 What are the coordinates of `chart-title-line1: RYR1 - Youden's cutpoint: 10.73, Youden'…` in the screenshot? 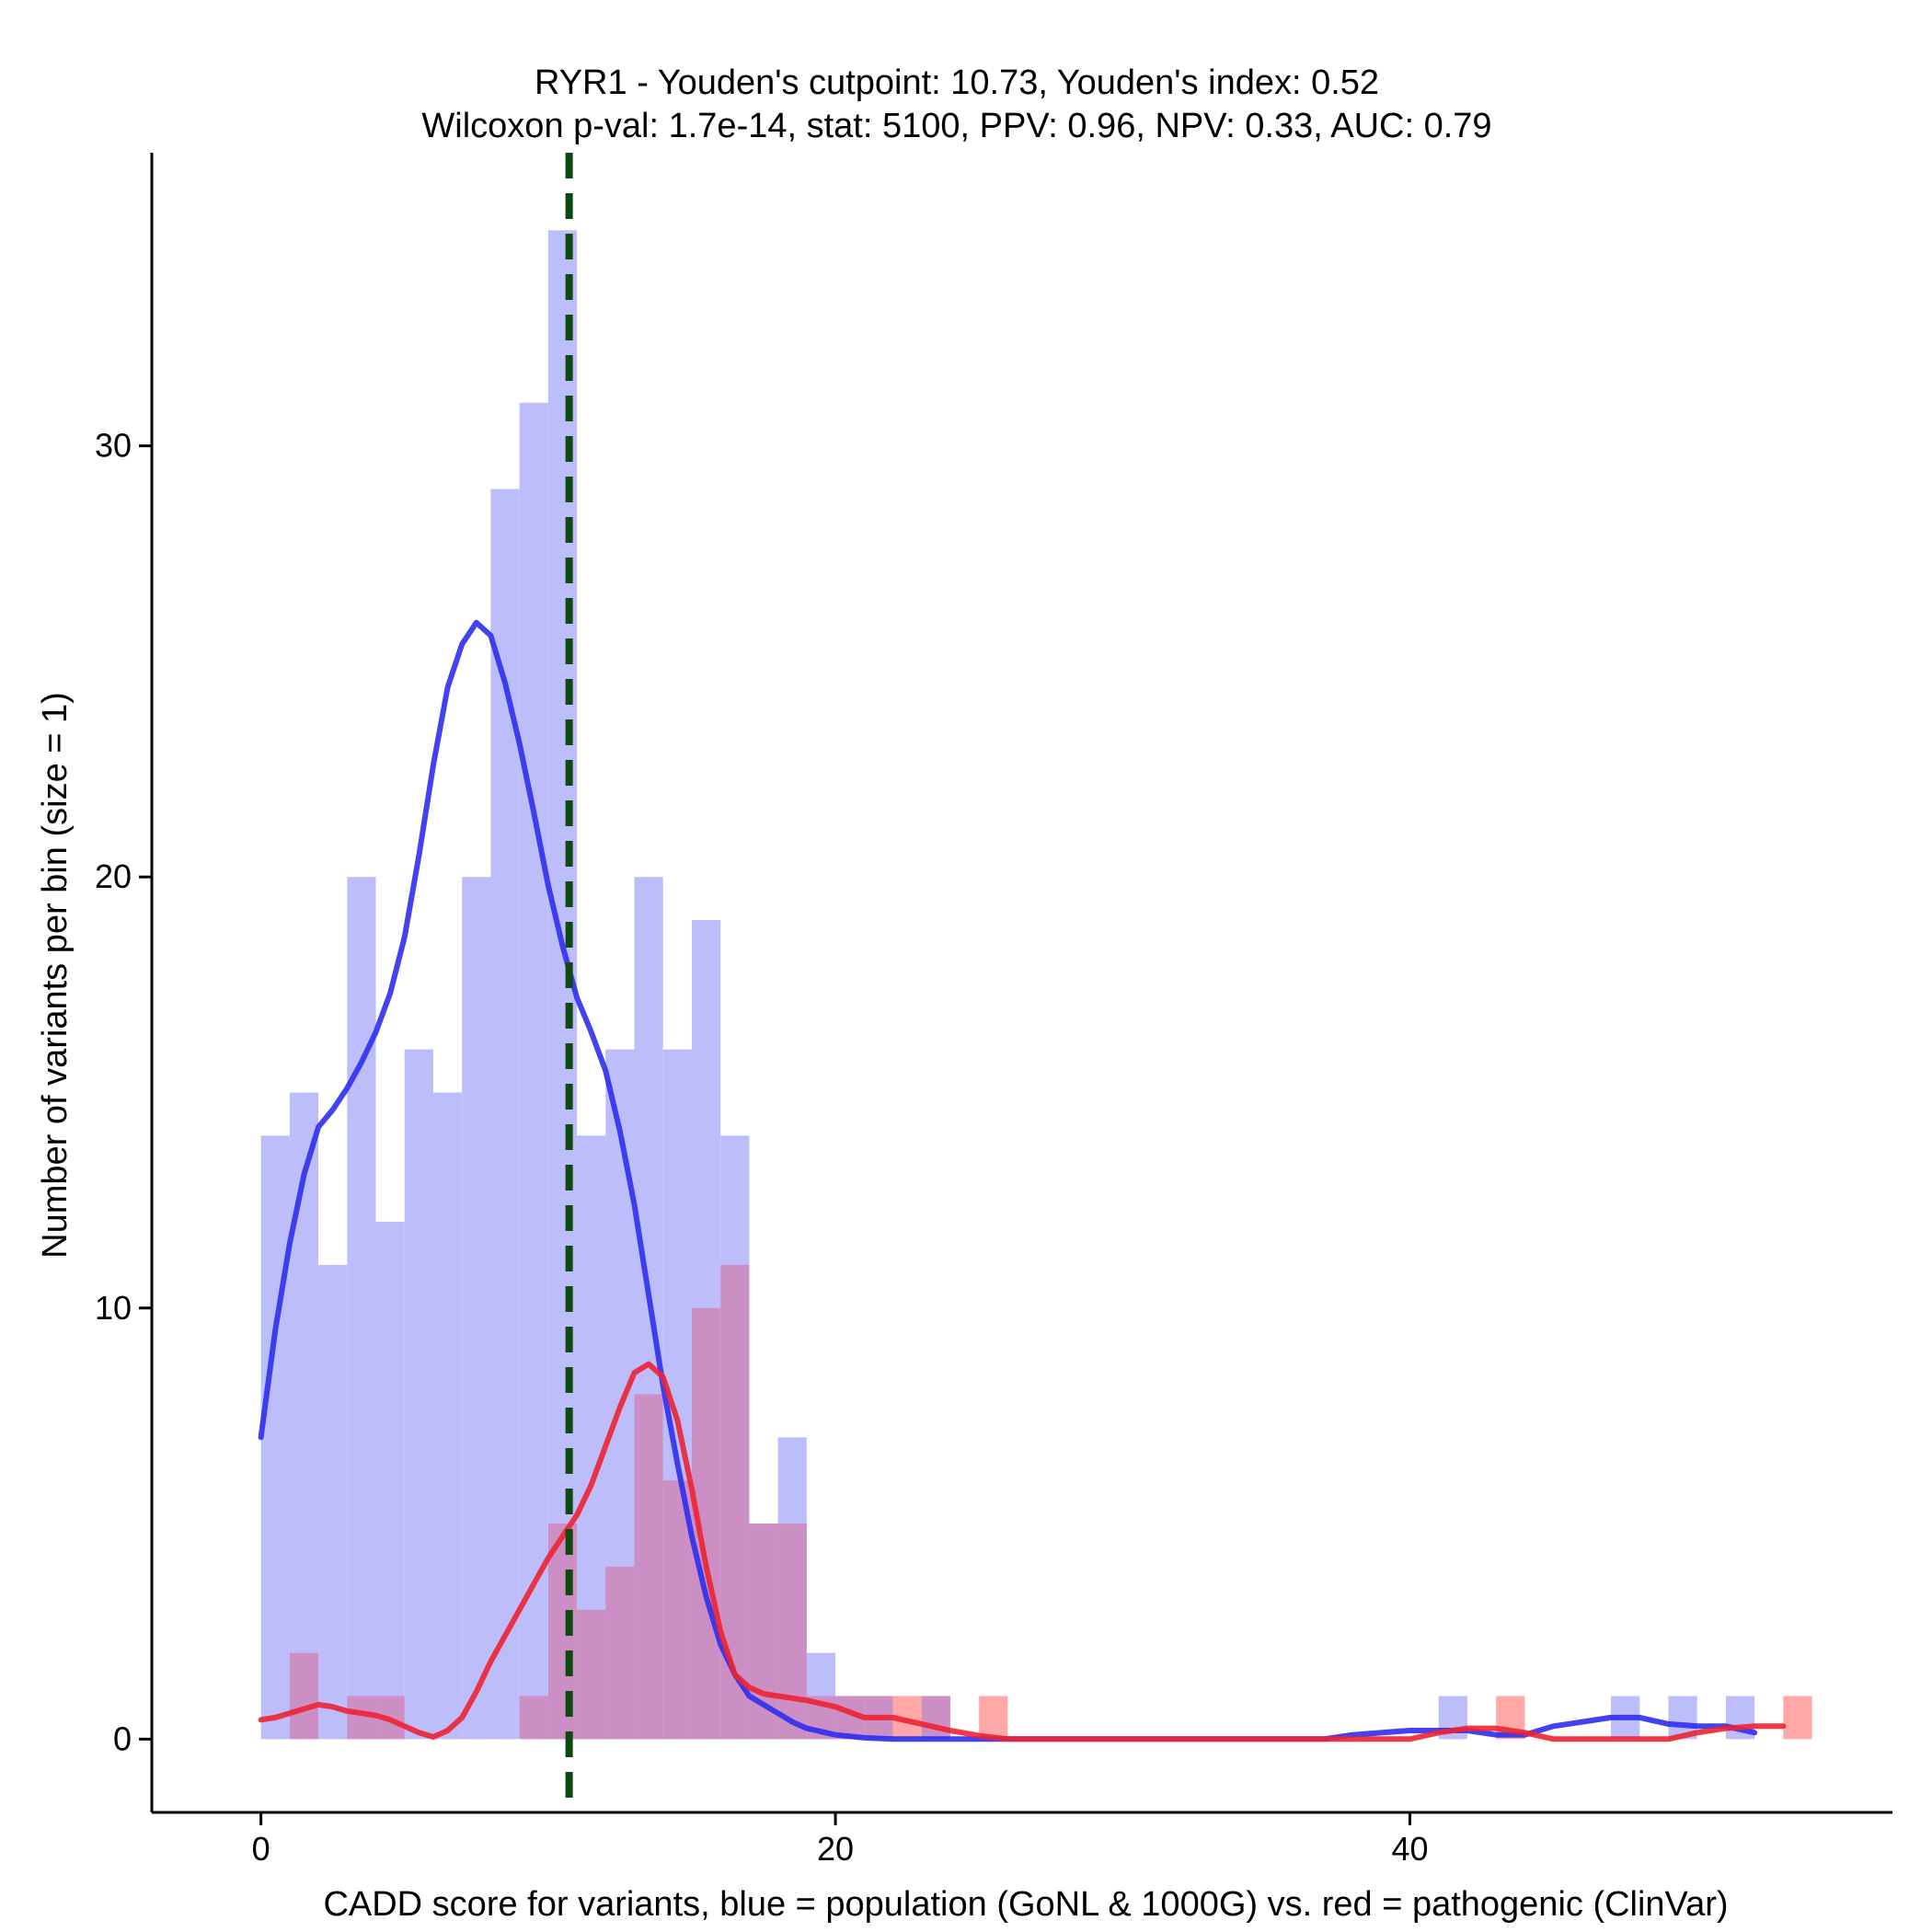 It's located at (957, 82).